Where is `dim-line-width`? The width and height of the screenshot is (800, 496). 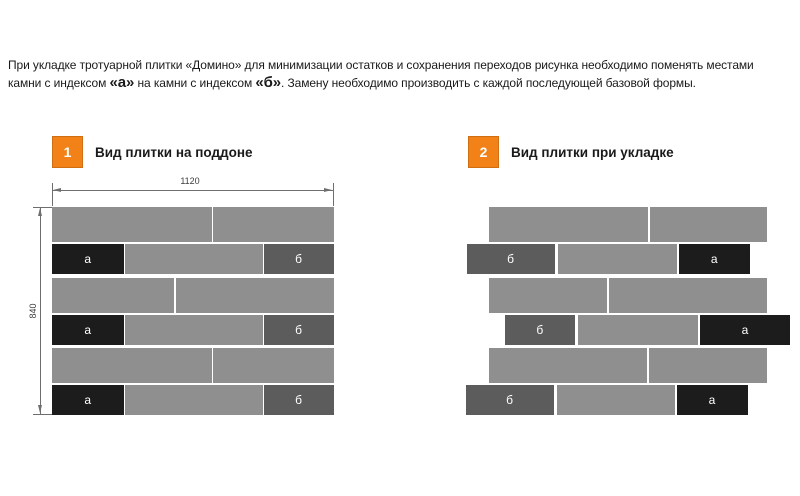
dim-line-width is located at coordinates (192, 190).